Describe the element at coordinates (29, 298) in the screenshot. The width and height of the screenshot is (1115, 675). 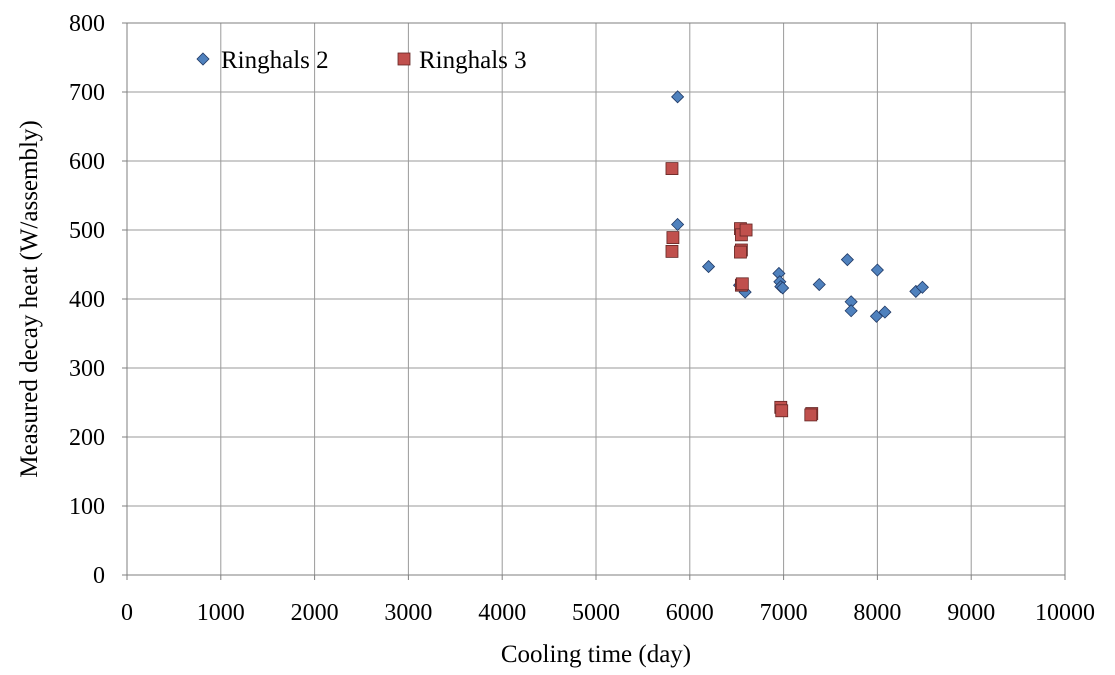
I see `y-axis-title: Measured decay heat (W/assembly)` at that location.